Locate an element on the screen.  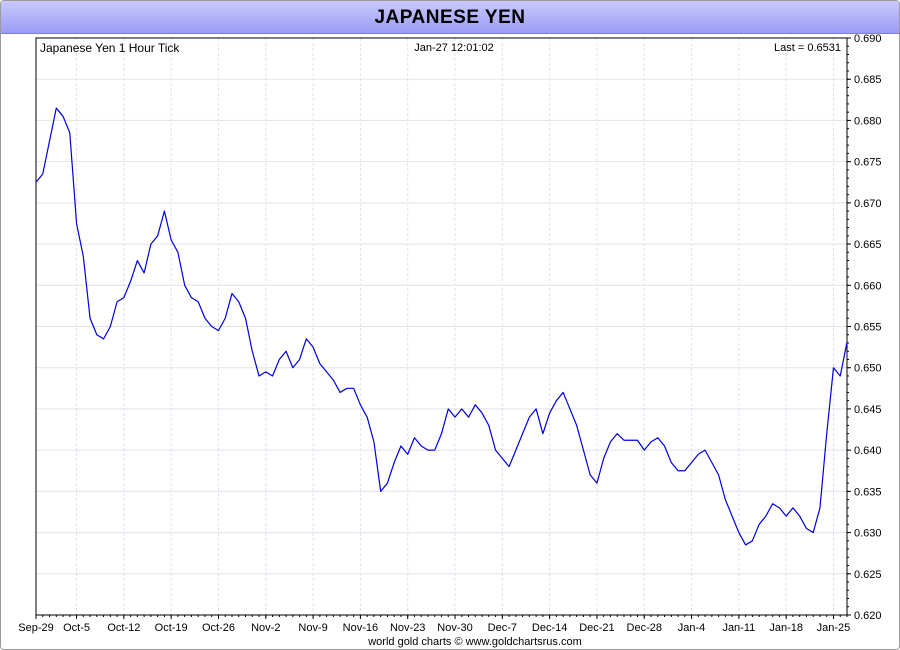
y-tick-label: 0.655 is located at coordinates (868, 328).